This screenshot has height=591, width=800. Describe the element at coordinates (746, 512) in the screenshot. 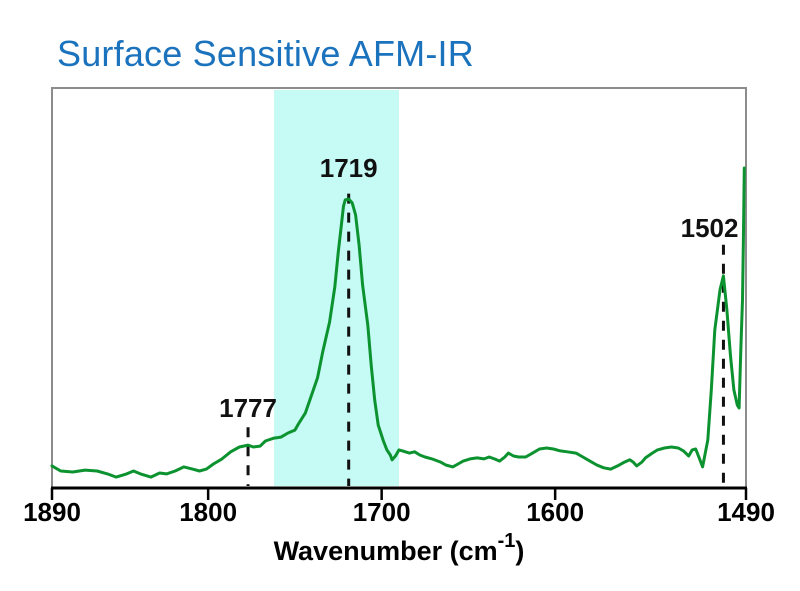

I see `x-tick-label: 1490` at that location.